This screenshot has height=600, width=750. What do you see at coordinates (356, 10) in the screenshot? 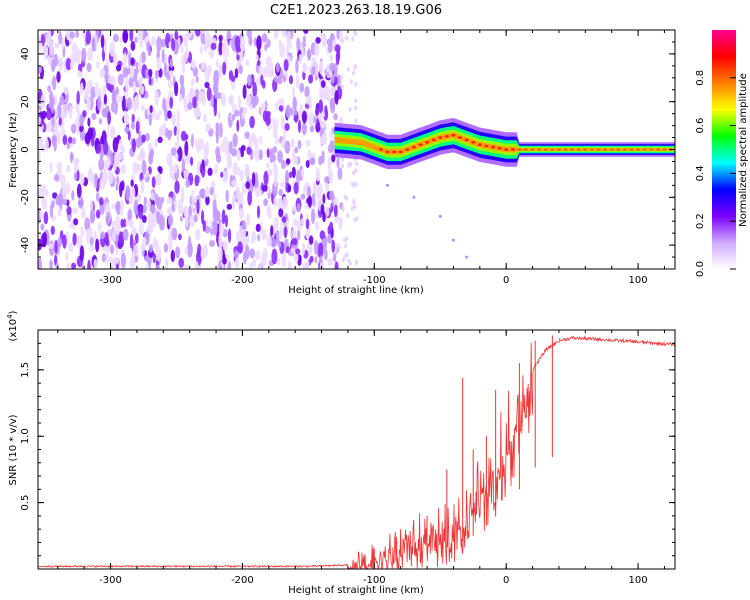
I see `figure-title: C2E1.2023.263.18.19.G06` at bounding box center [356, 10].